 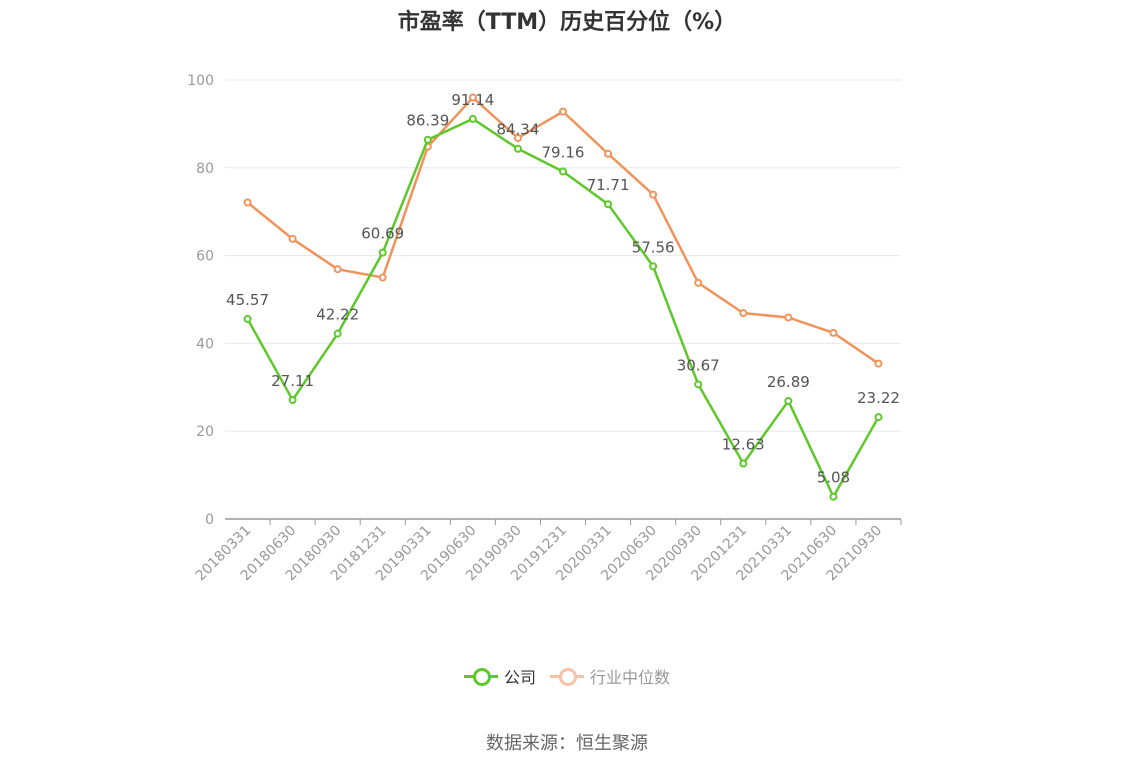 I want to click on data-label-0-5: 91.14, so click(x=472, y=100).